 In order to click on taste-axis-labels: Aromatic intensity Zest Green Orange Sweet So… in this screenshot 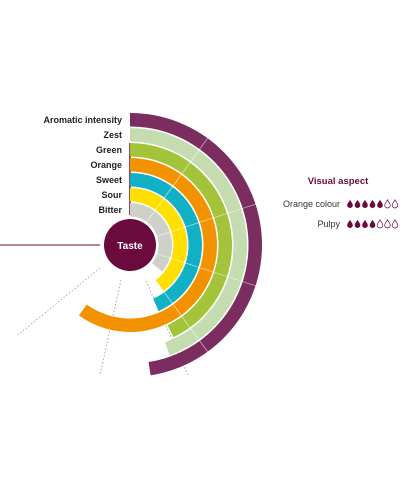, I will do `click(82, 165)`.